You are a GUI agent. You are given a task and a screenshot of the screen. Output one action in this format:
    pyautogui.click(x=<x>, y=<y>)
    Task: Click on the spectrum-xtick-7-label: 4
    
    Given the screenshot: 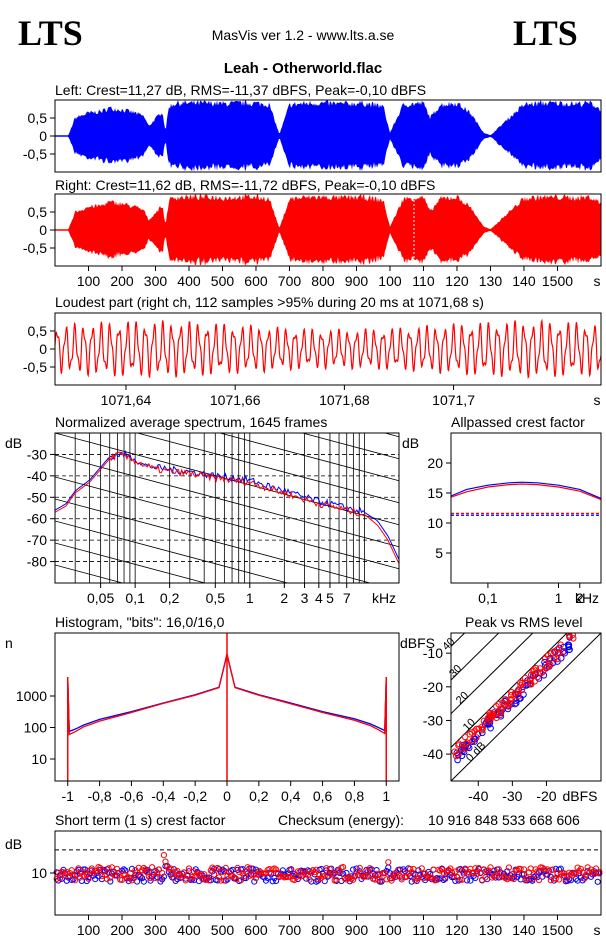 What is the action you would take?
    pyautogui.click(x=319, y=598)
    